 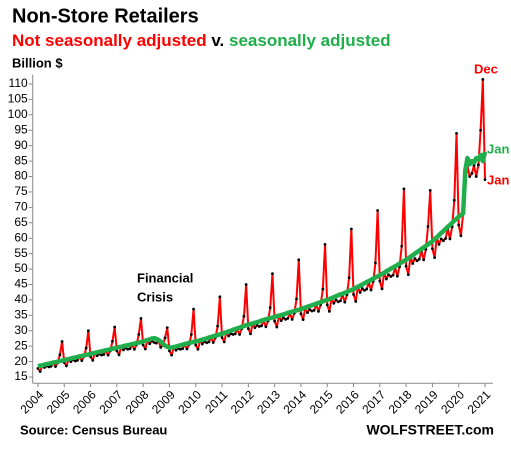 What do you see at coordinates (21, 237) in the screenshot?
I see `y-tick-label: 60` at bounding box center [21, 237].